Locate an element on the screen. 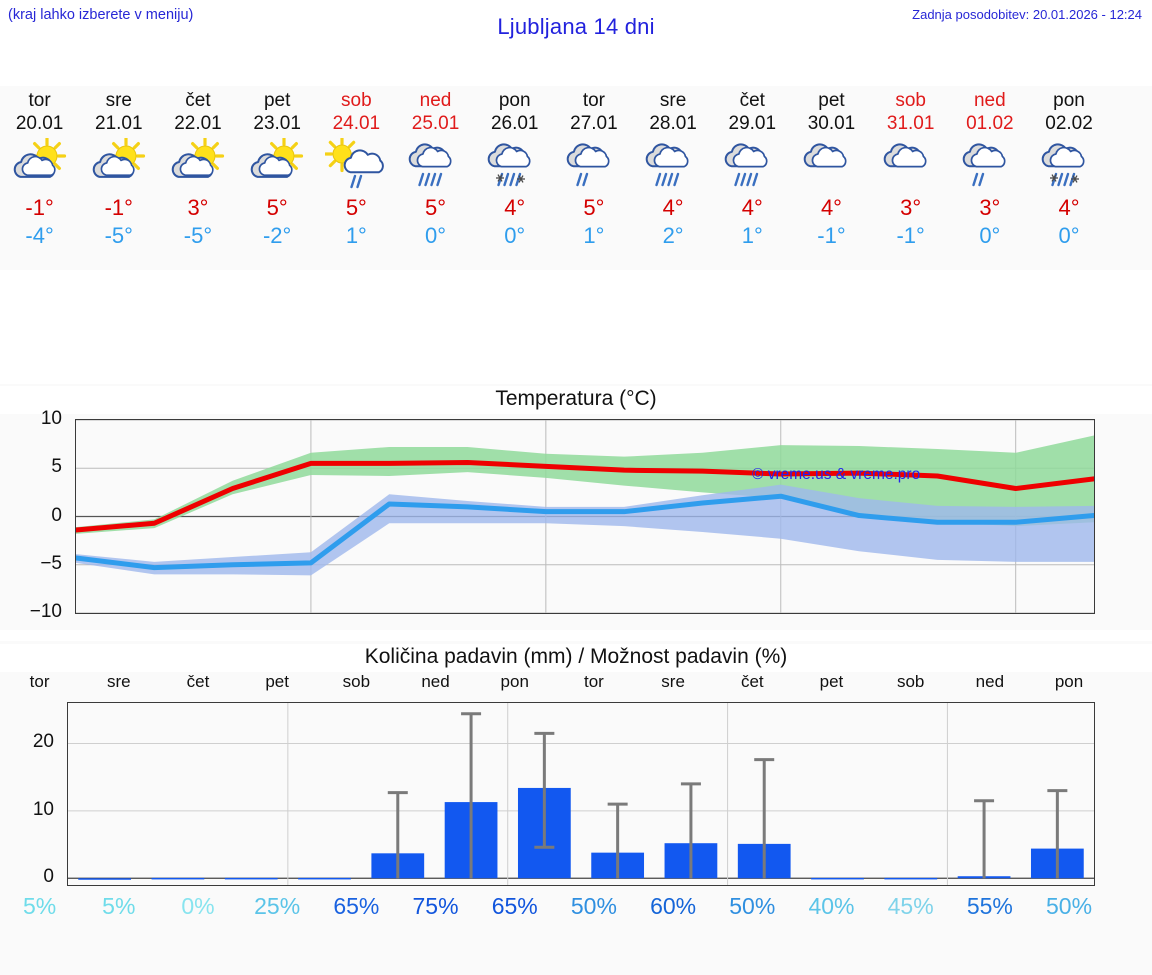 This screenshot has width=1152, height=975. precipitation-probability: 45% is located at coordinates (910, 906).